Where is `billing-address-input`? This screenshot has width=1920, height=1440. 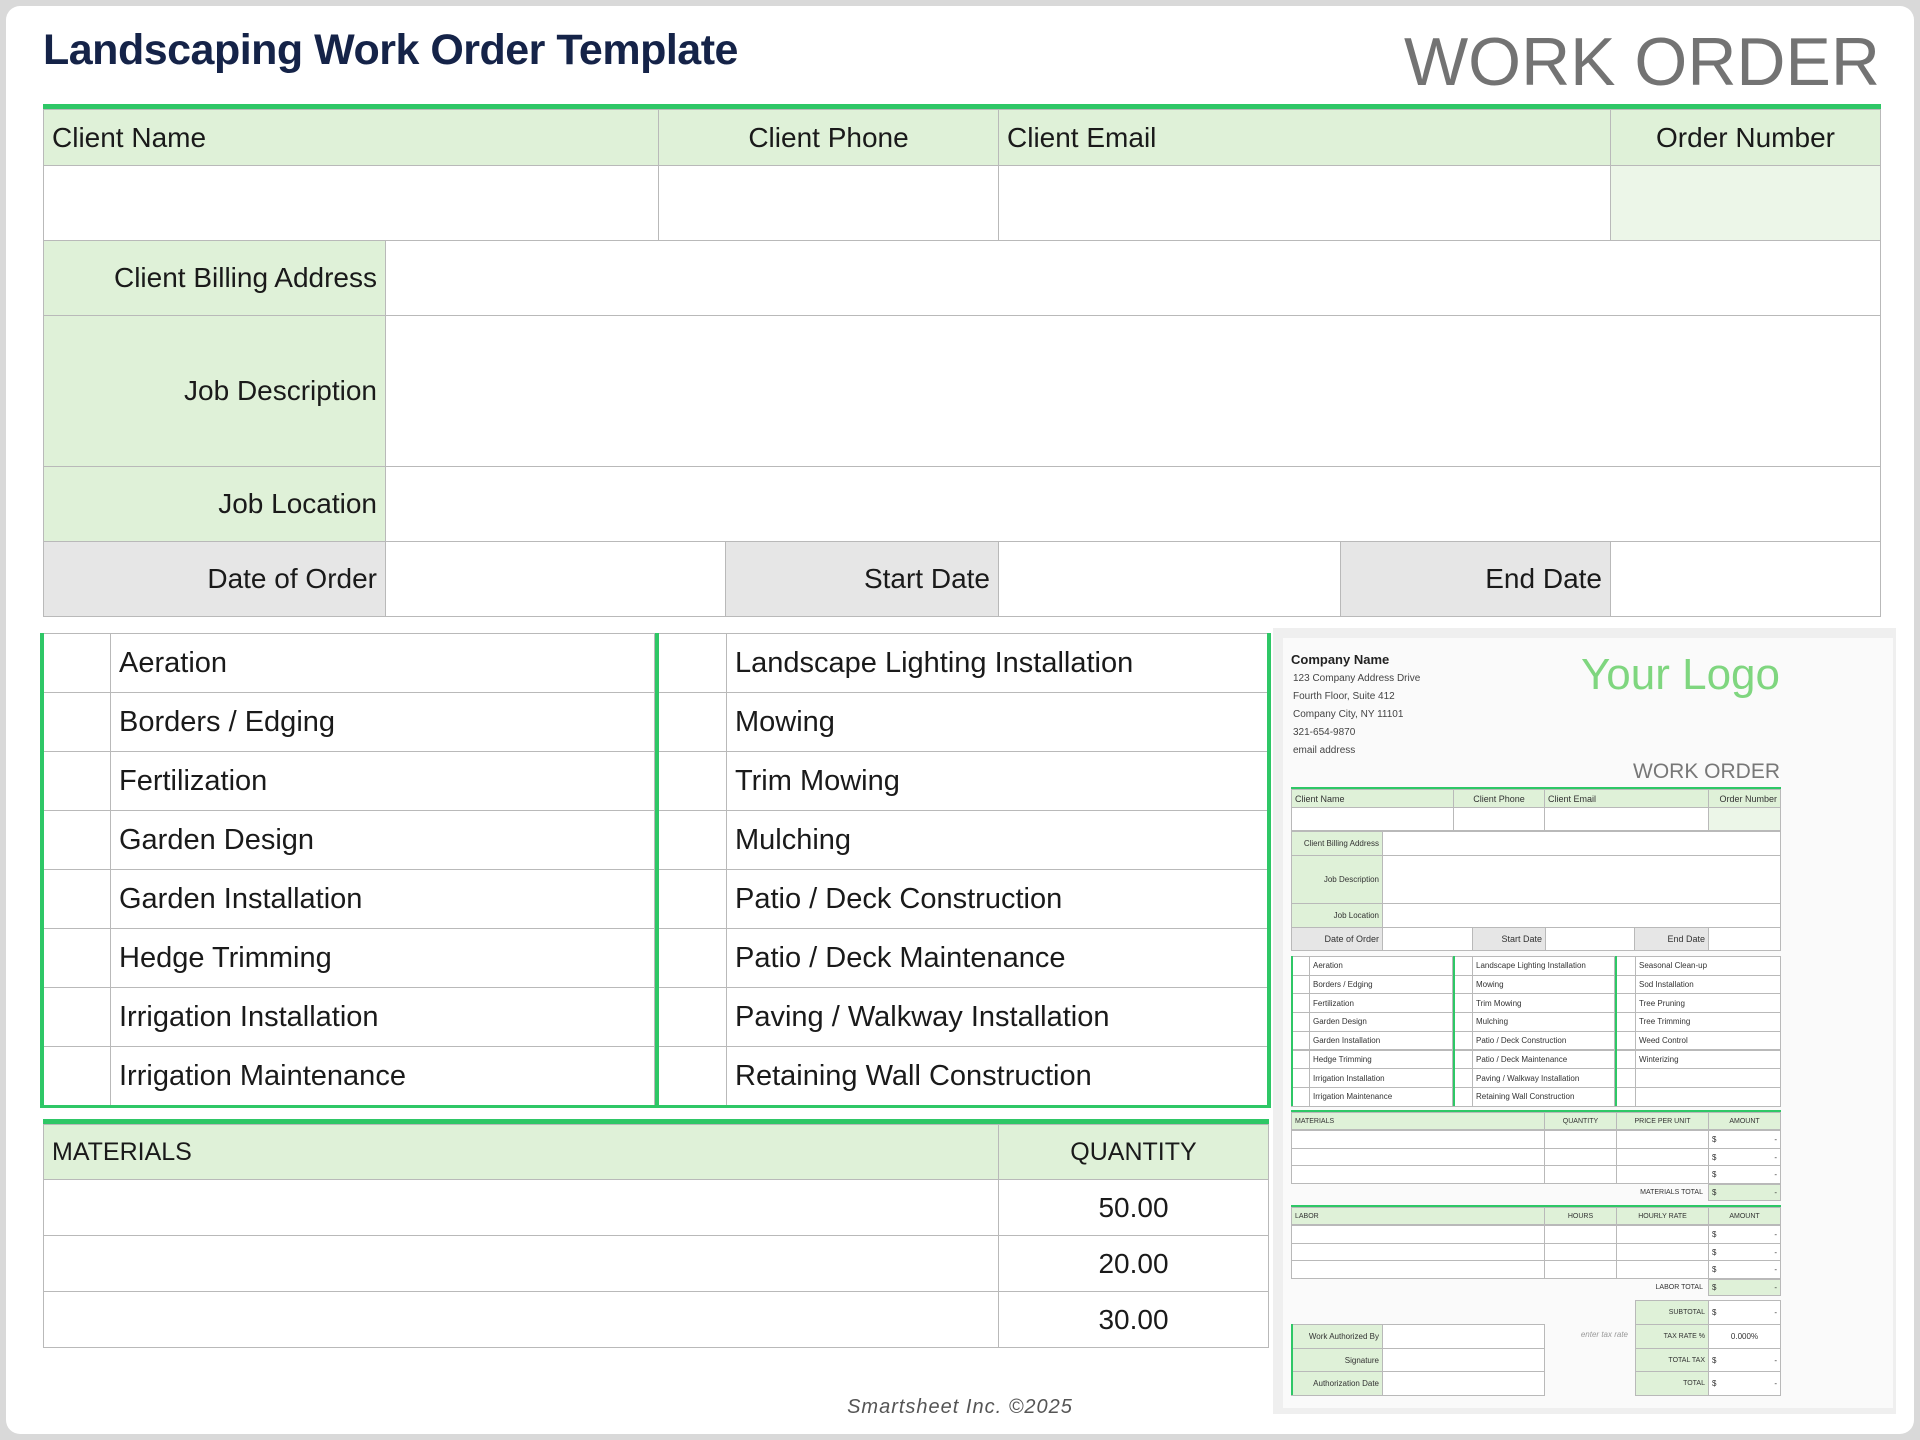 billing-address-input is located at coordinates (1133, 278).